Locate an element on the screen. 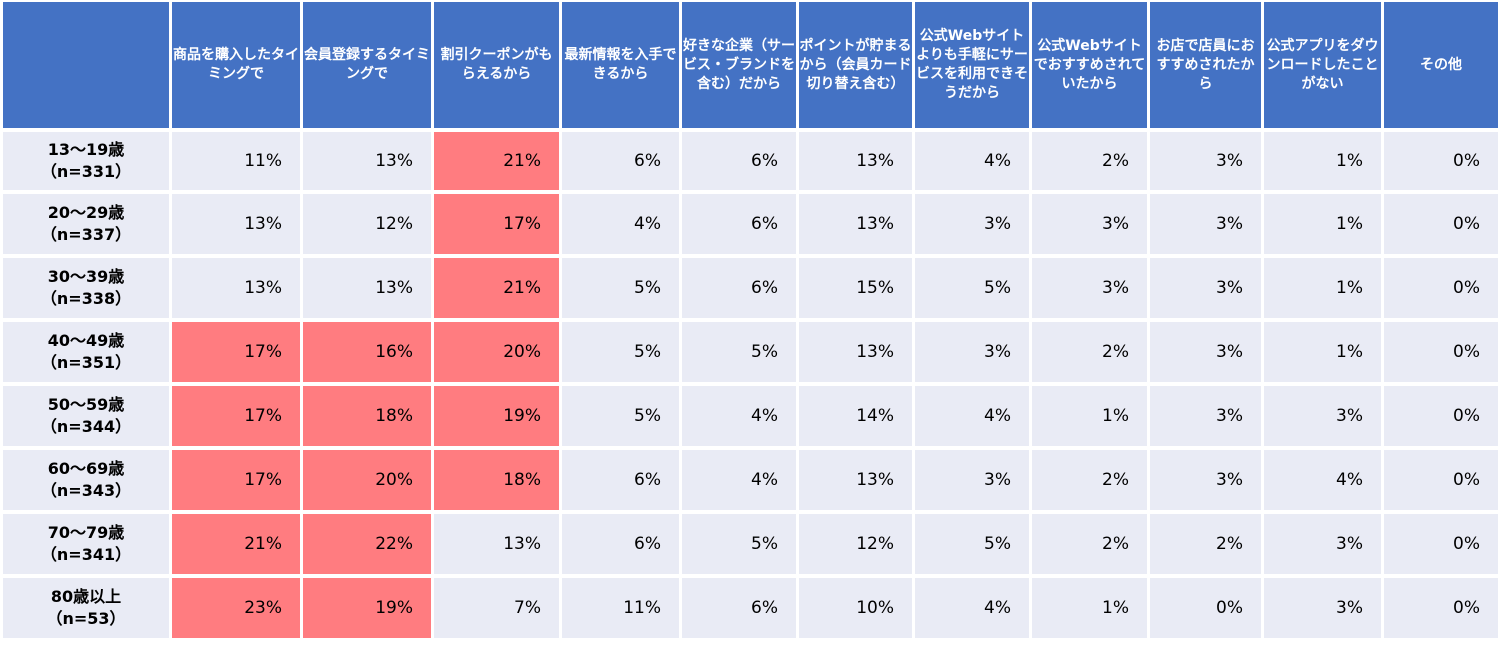  row-age-label: 70〜79歳 is located at coordinates (86, 532).